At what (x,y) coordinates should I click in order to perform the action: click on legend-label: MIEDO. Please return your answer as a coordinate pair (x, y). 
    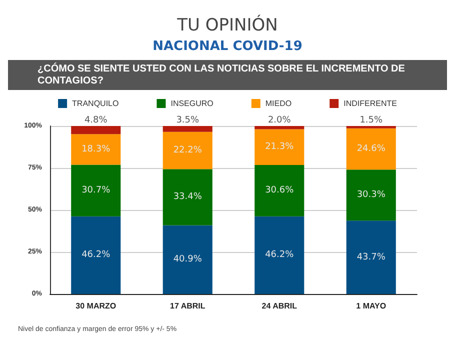
    Looking at the image, I should click on (278, 103).